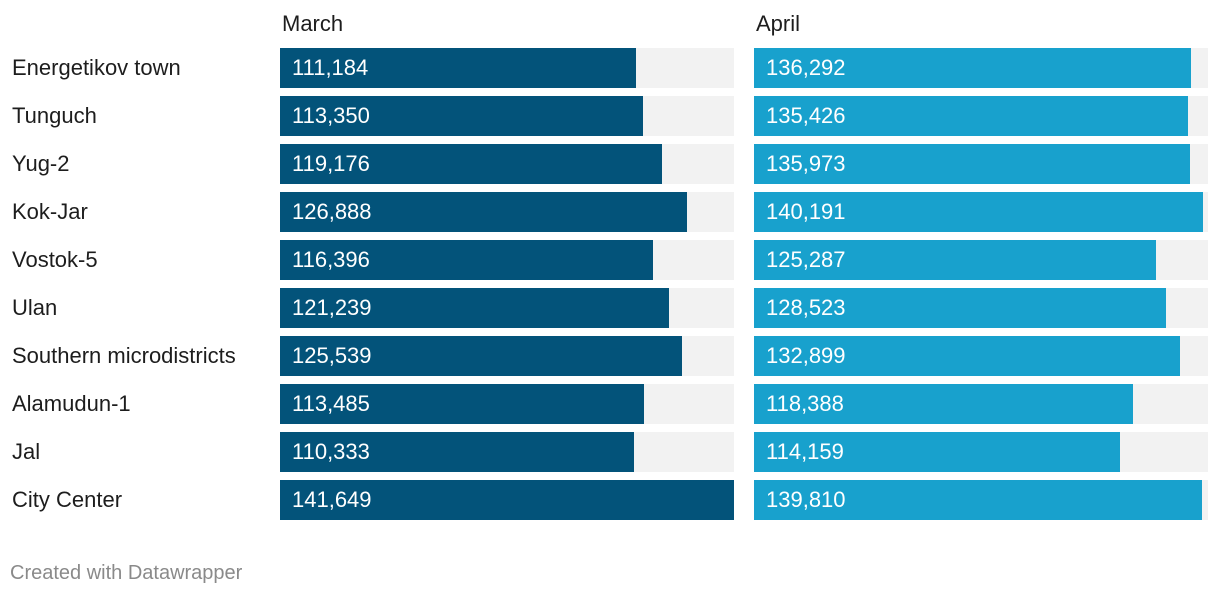  Describe the element at coordinates (54, 115) in the screenshot. I see `row-label: Tunguch` at that location.